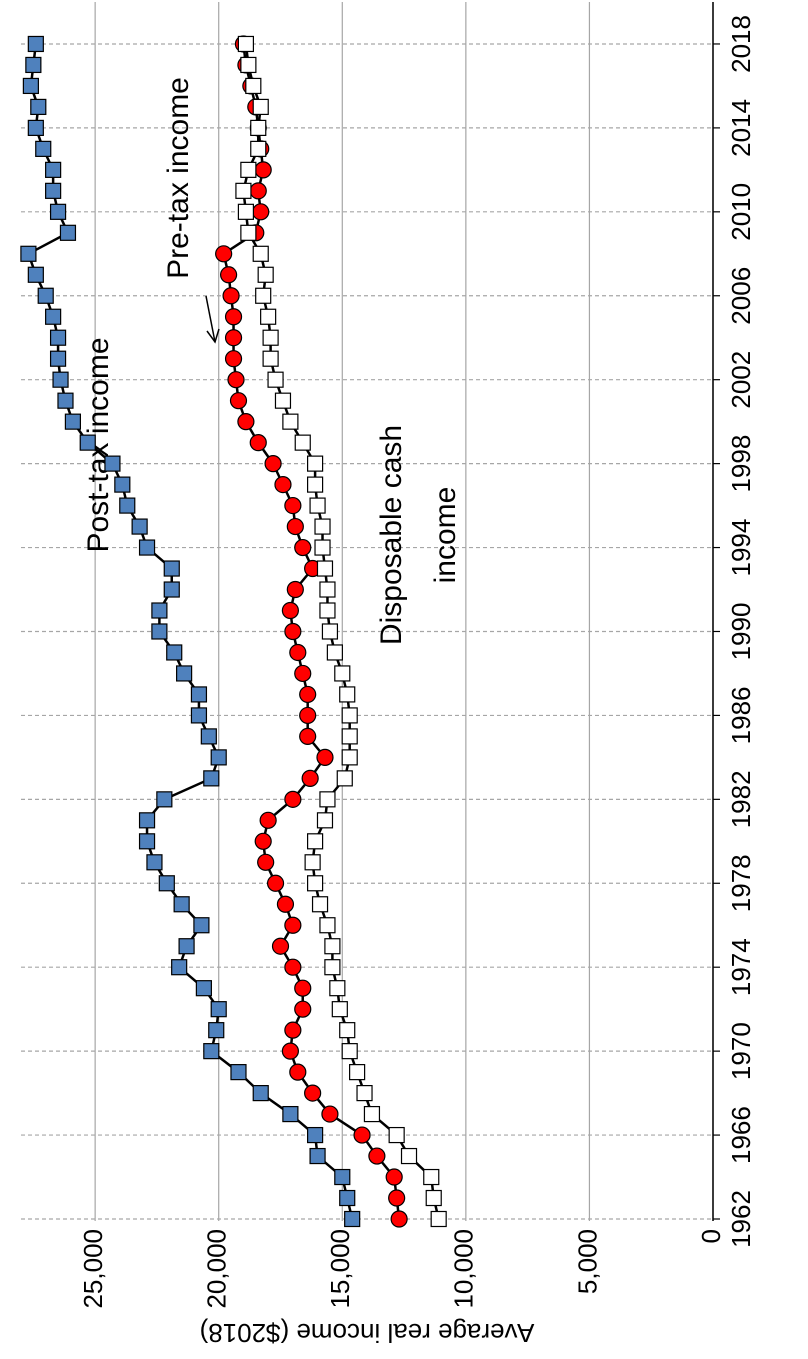 Image resolution: width=808 pixels, height=1359 pixels. What do you see at coordinates (741, 464) in the screenshot?
I see `x-tick-label: 1998` at bounding box center [741, 464].